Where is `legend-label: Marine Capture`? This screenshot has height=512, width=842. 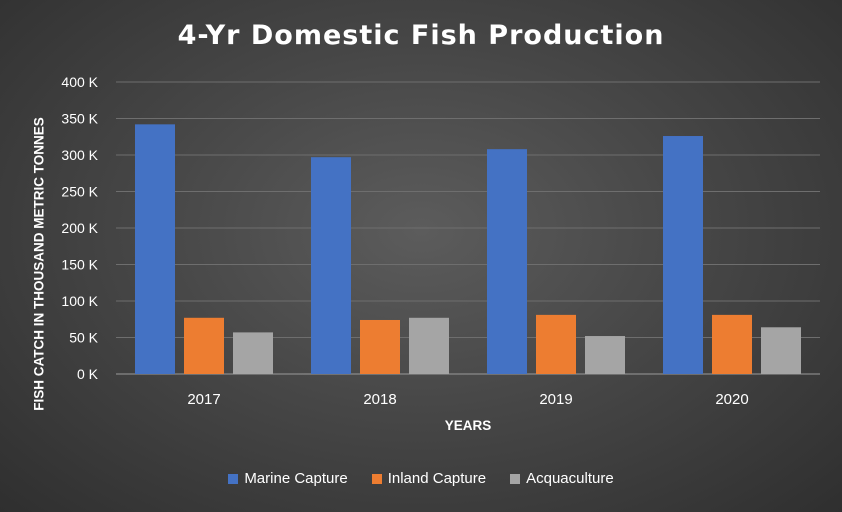
legend-label: Marine Capture is located at coordinates (296, 478).